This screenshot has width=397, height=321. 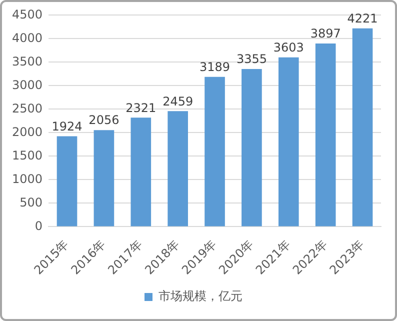 I want to click on y-tick-label: 2500, so click(x=27, y=108).